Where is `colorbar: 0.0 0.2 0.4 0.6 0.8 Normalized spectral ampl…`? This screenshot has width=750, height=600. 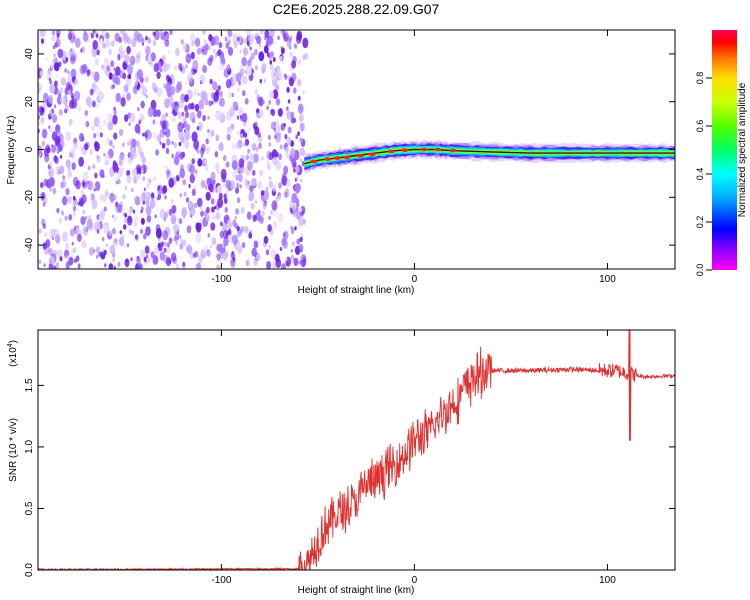 colorbar: 0.0 0.2 0.4 0.6 0.8 Normalized spectral ampl… is located at coordinates (721, 153).